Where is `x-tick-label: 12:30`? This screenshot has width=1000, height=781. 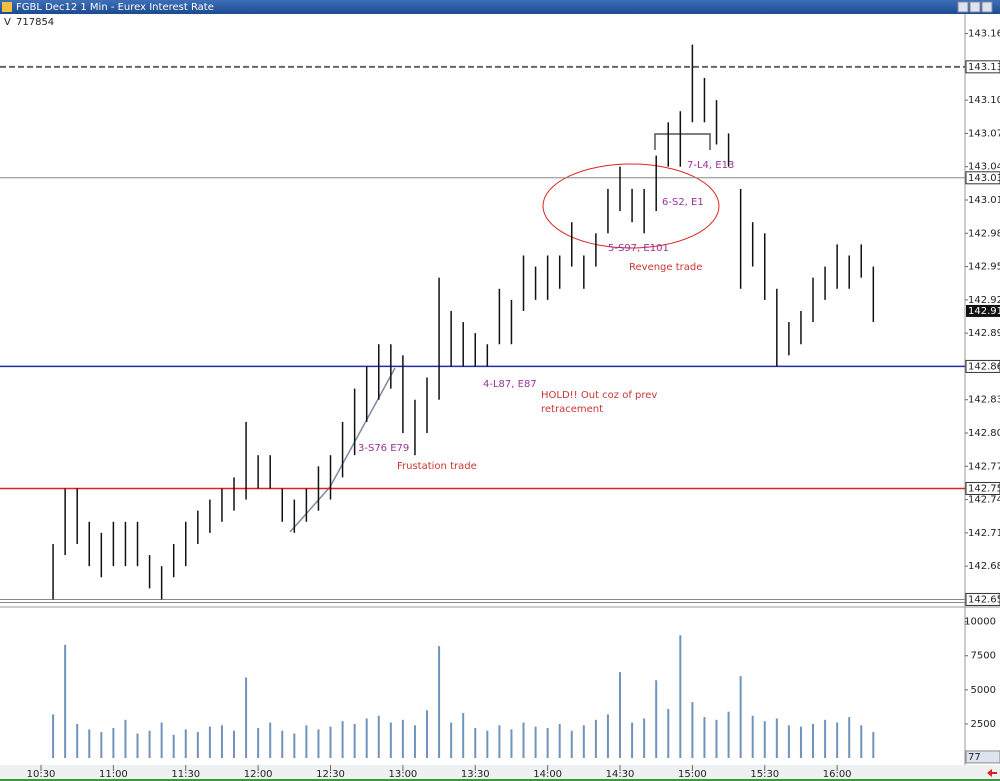 x-tick-label: 12:30 is located at coordinates (330, 774).